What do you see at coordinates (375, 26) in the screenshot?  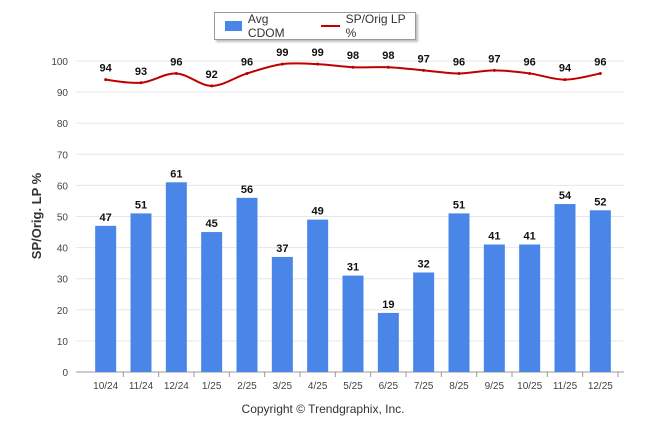 I see `legend-line-label: SP/Orig LP %` at bounding box center [375, 26].